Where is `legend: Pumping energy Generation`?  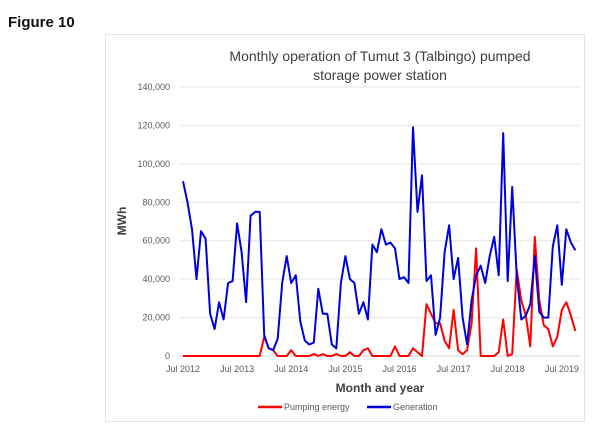
legend: Pumping energy Generation is located at coordinates (348, 407).